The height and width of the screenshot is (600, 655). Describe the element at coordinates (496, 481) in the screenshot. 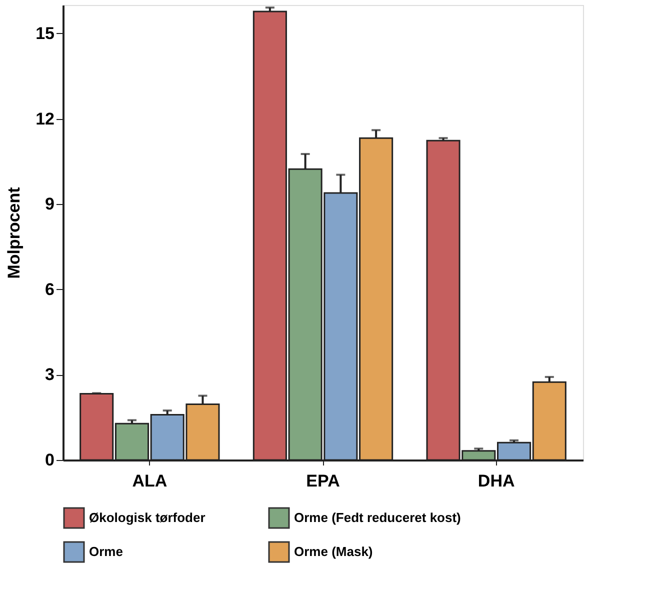

I see `x-tick-label: DHA` at that location.